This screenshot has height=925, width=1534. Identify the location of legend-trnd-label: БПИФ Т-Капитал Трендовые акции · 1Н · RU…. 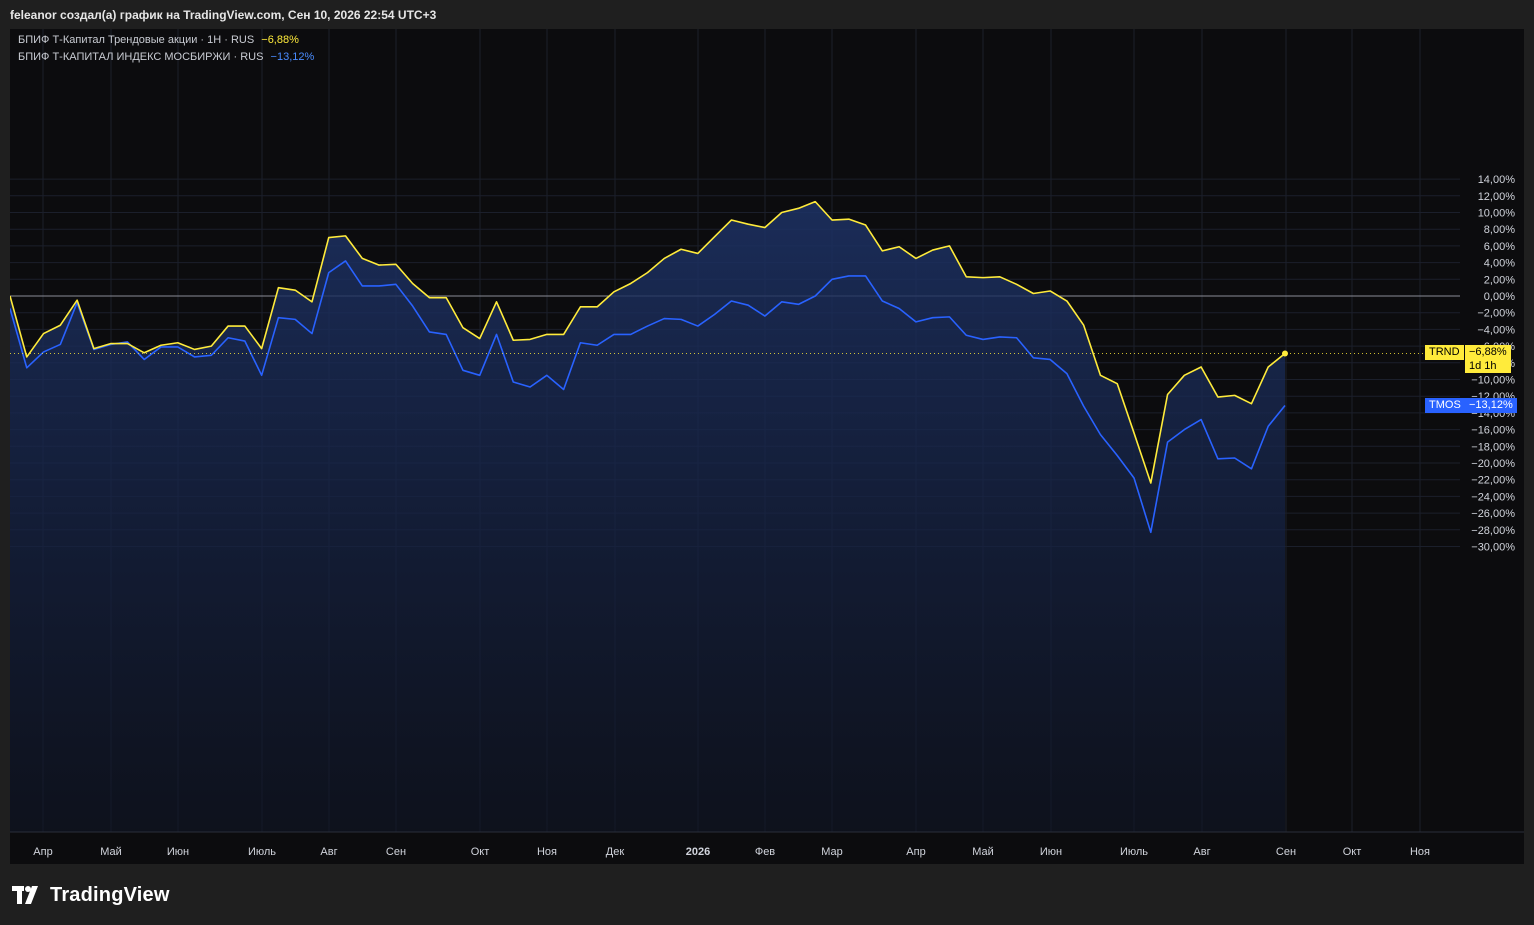
(136, 40).